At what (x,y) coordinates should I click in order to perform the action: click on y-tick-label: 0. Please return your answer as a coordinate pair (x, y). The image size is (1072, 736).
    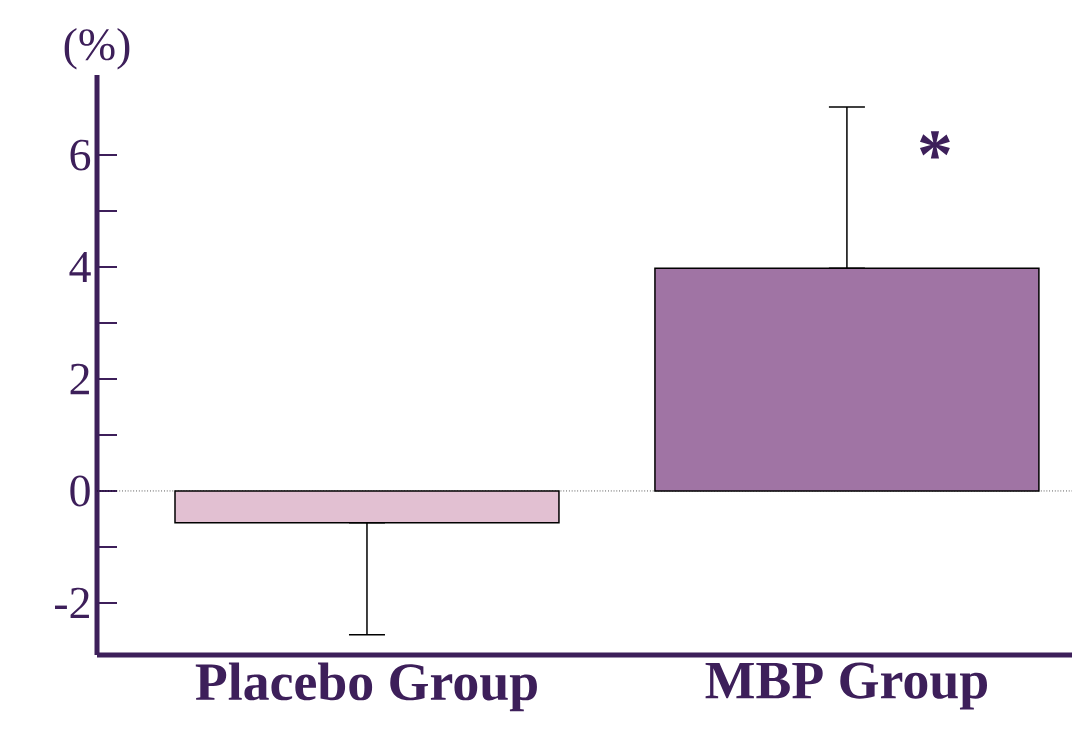
    Looking at the image, I should click on (80, 491).